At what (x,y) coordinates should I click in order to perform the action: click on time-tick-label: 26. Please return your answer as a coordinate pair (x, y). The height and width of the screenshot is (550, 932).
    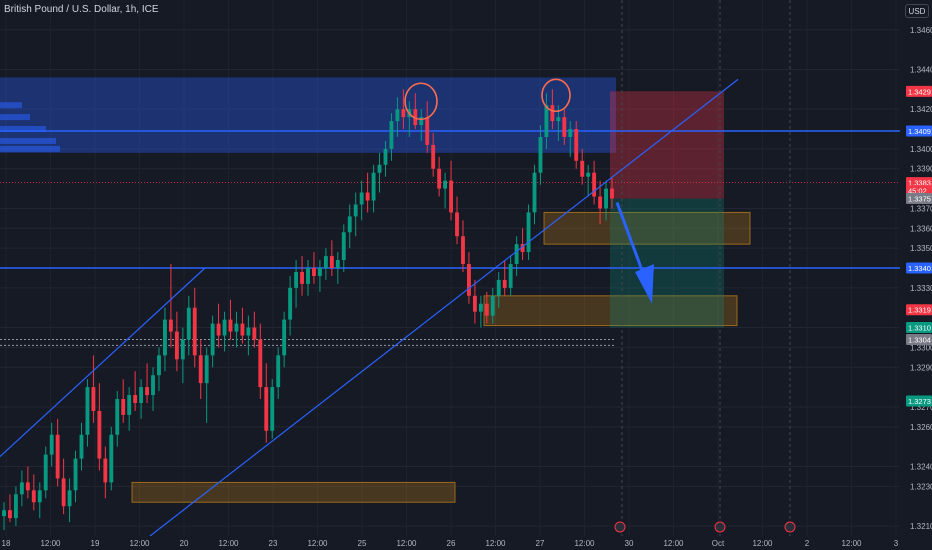
    Looking at the image, I should click on (451, 543).